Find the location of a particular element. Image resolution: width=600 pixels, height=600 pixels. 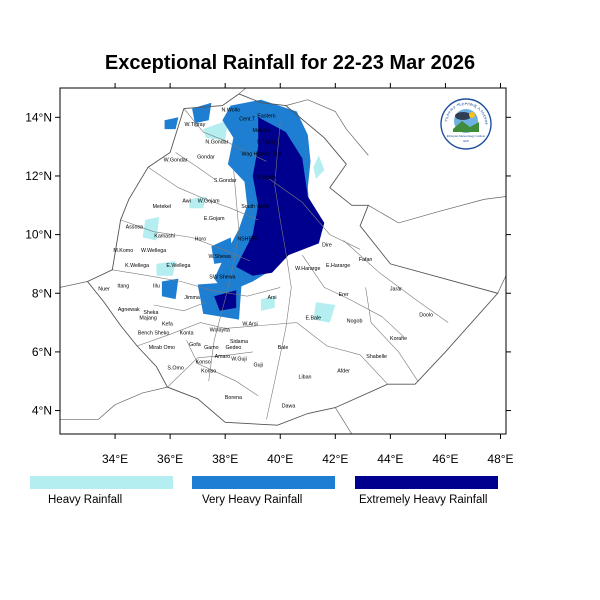

region-label: Fafan is located at coordinates (366, 260).